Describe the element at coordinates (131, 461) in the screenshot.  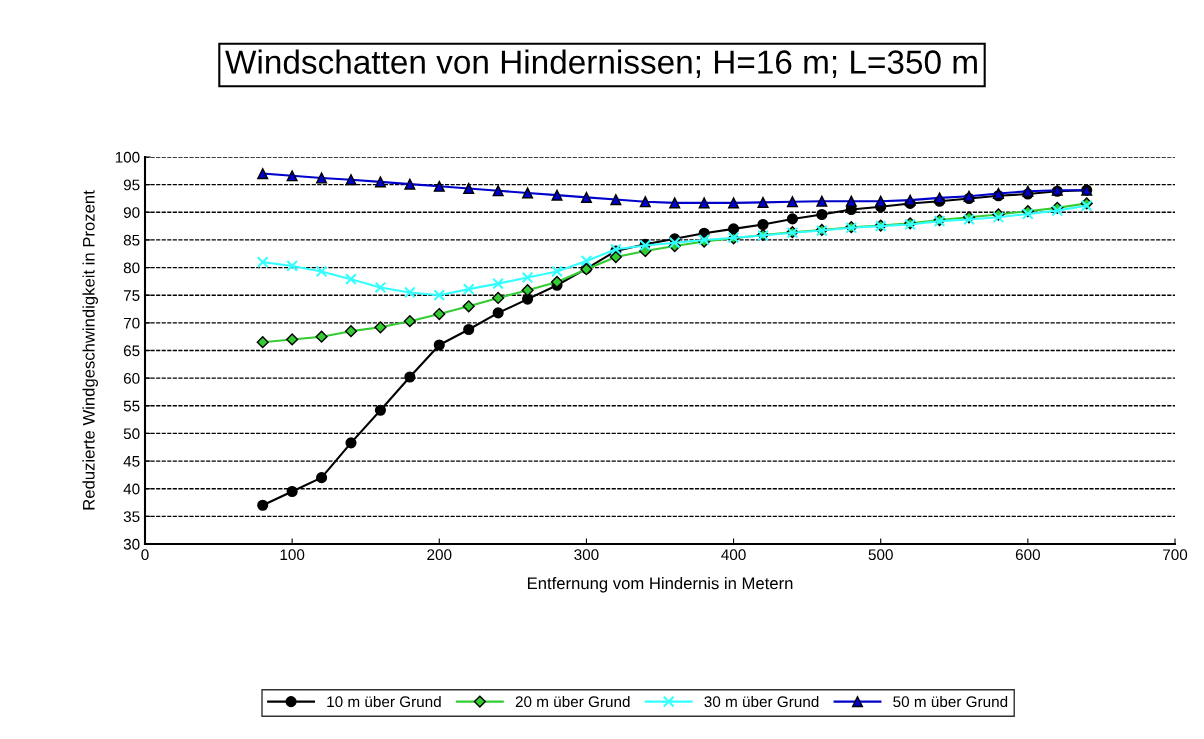
I see `y-tick-label: 45` at that location.